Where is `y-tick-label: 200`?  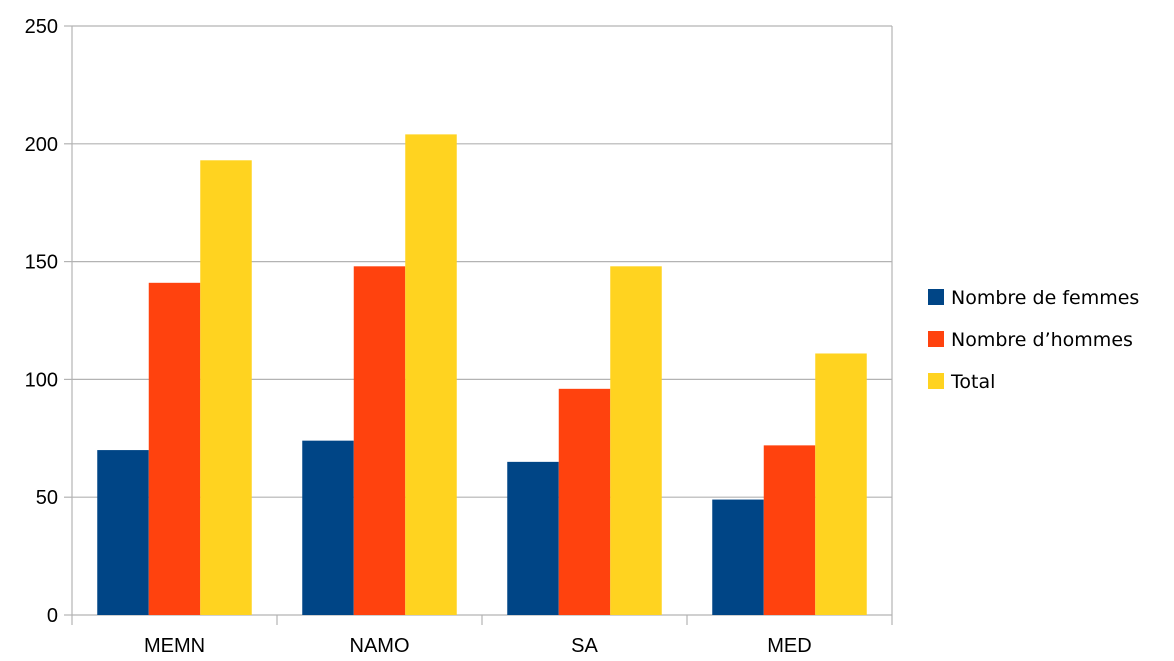
y-tick-label: 200 is located at coordinates (41, 145).